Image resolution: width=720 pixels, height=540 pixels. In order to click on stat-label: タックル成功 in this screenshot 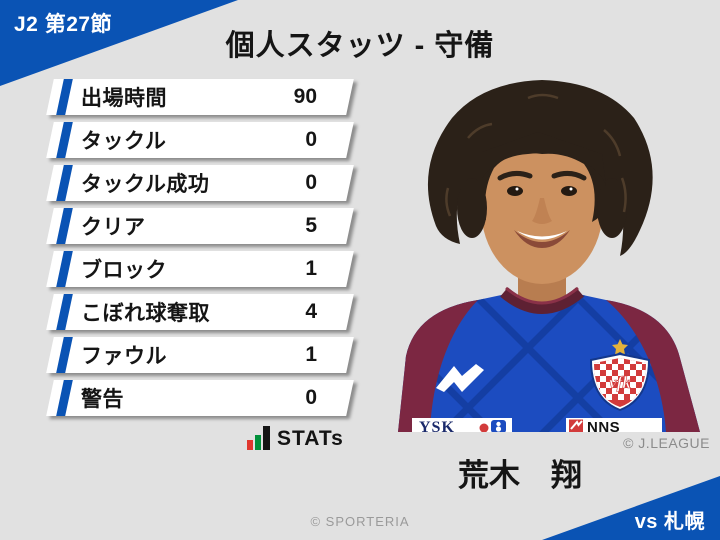, I will do `click(145, 184)`.